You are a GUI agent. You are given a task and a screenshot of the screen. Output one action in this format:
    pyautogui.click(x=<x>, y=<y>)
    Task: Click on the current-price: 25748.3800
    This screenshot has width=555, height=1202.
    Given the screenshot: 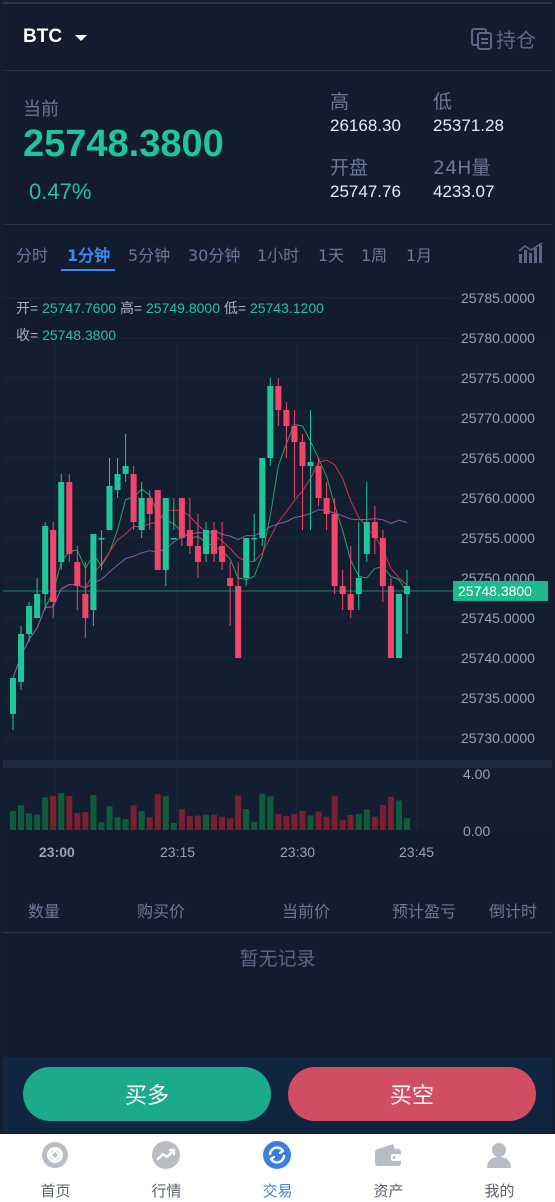 What is the action you would take?
    pyautogui.click(x=123, y=144)
    